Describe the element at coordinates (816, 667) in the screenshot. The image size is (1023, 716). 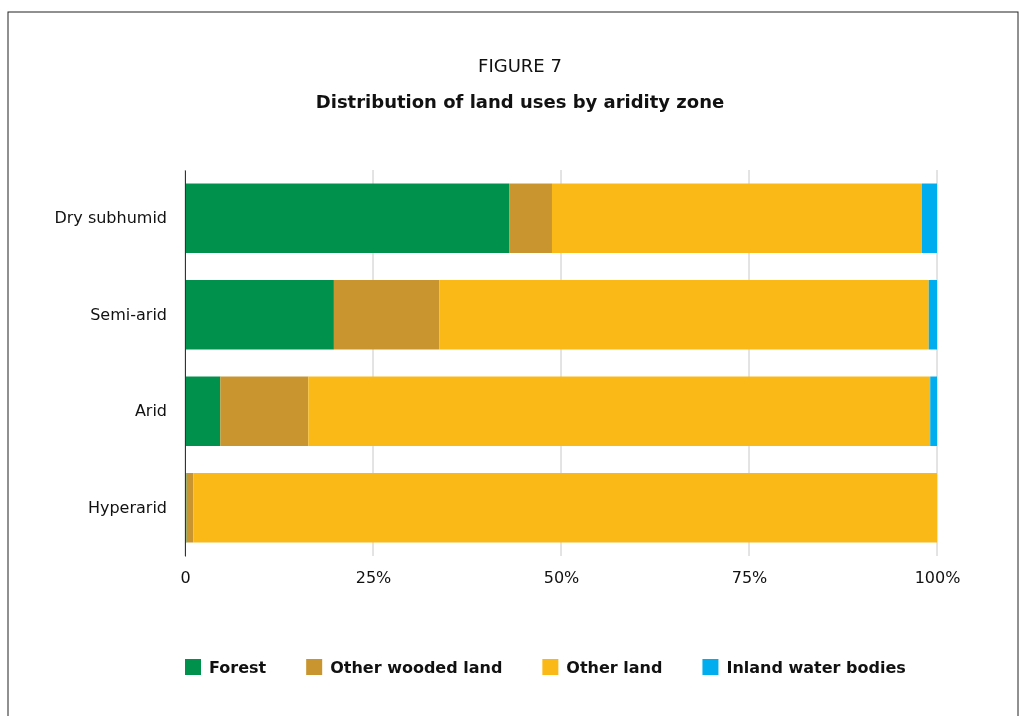
I see `legend-label: Inland water bodies` at that location.